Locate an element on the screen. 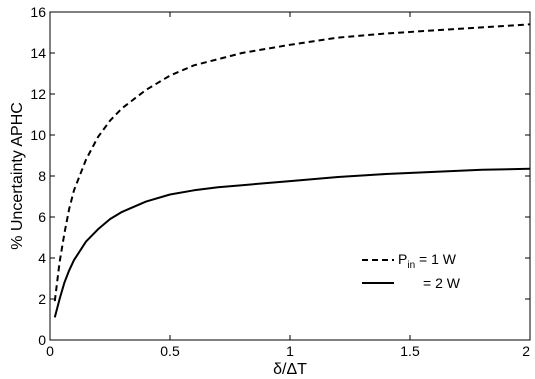 The width and height of the screenshot is (535, 379). y-tick-label: 10 is located at coordinates (38, 135).